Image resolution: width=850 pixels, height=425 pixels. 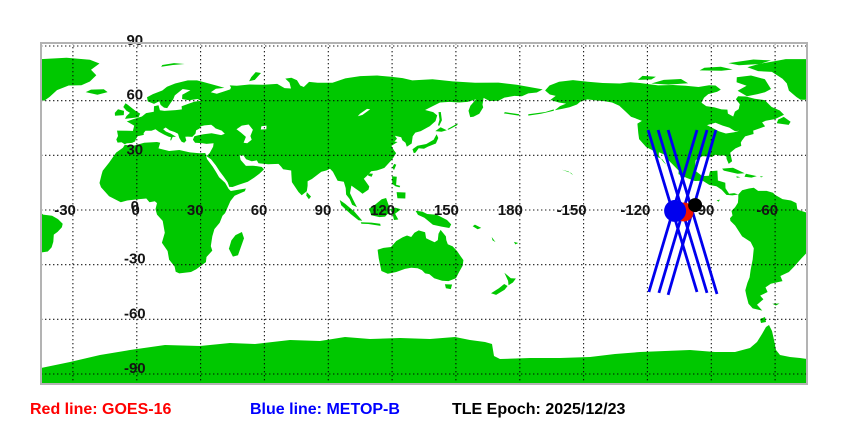 What do you see at coordinates (351, 210) in the screenshot?
I see `landmass-sumatra` at bounding box center [351, 210].